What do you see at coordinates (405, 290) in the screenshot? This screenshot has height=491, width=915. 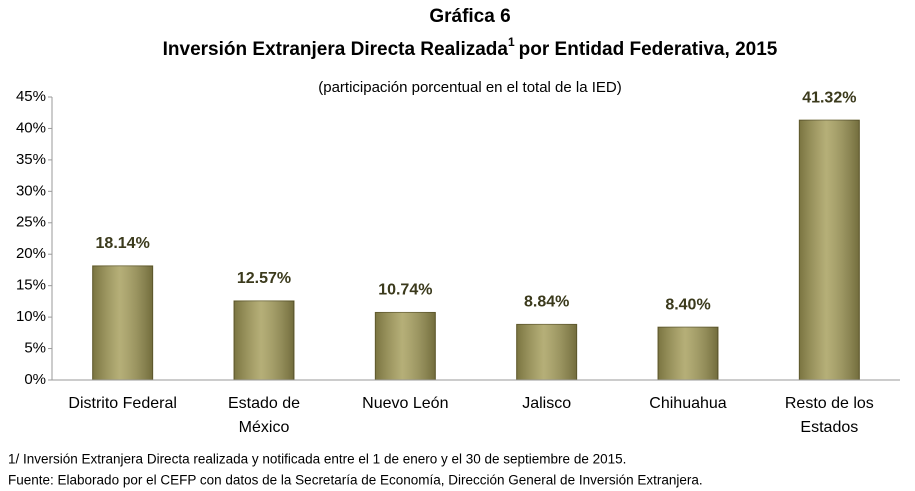 I see `value-label: 10.74%` at bounding box center [405, 290].